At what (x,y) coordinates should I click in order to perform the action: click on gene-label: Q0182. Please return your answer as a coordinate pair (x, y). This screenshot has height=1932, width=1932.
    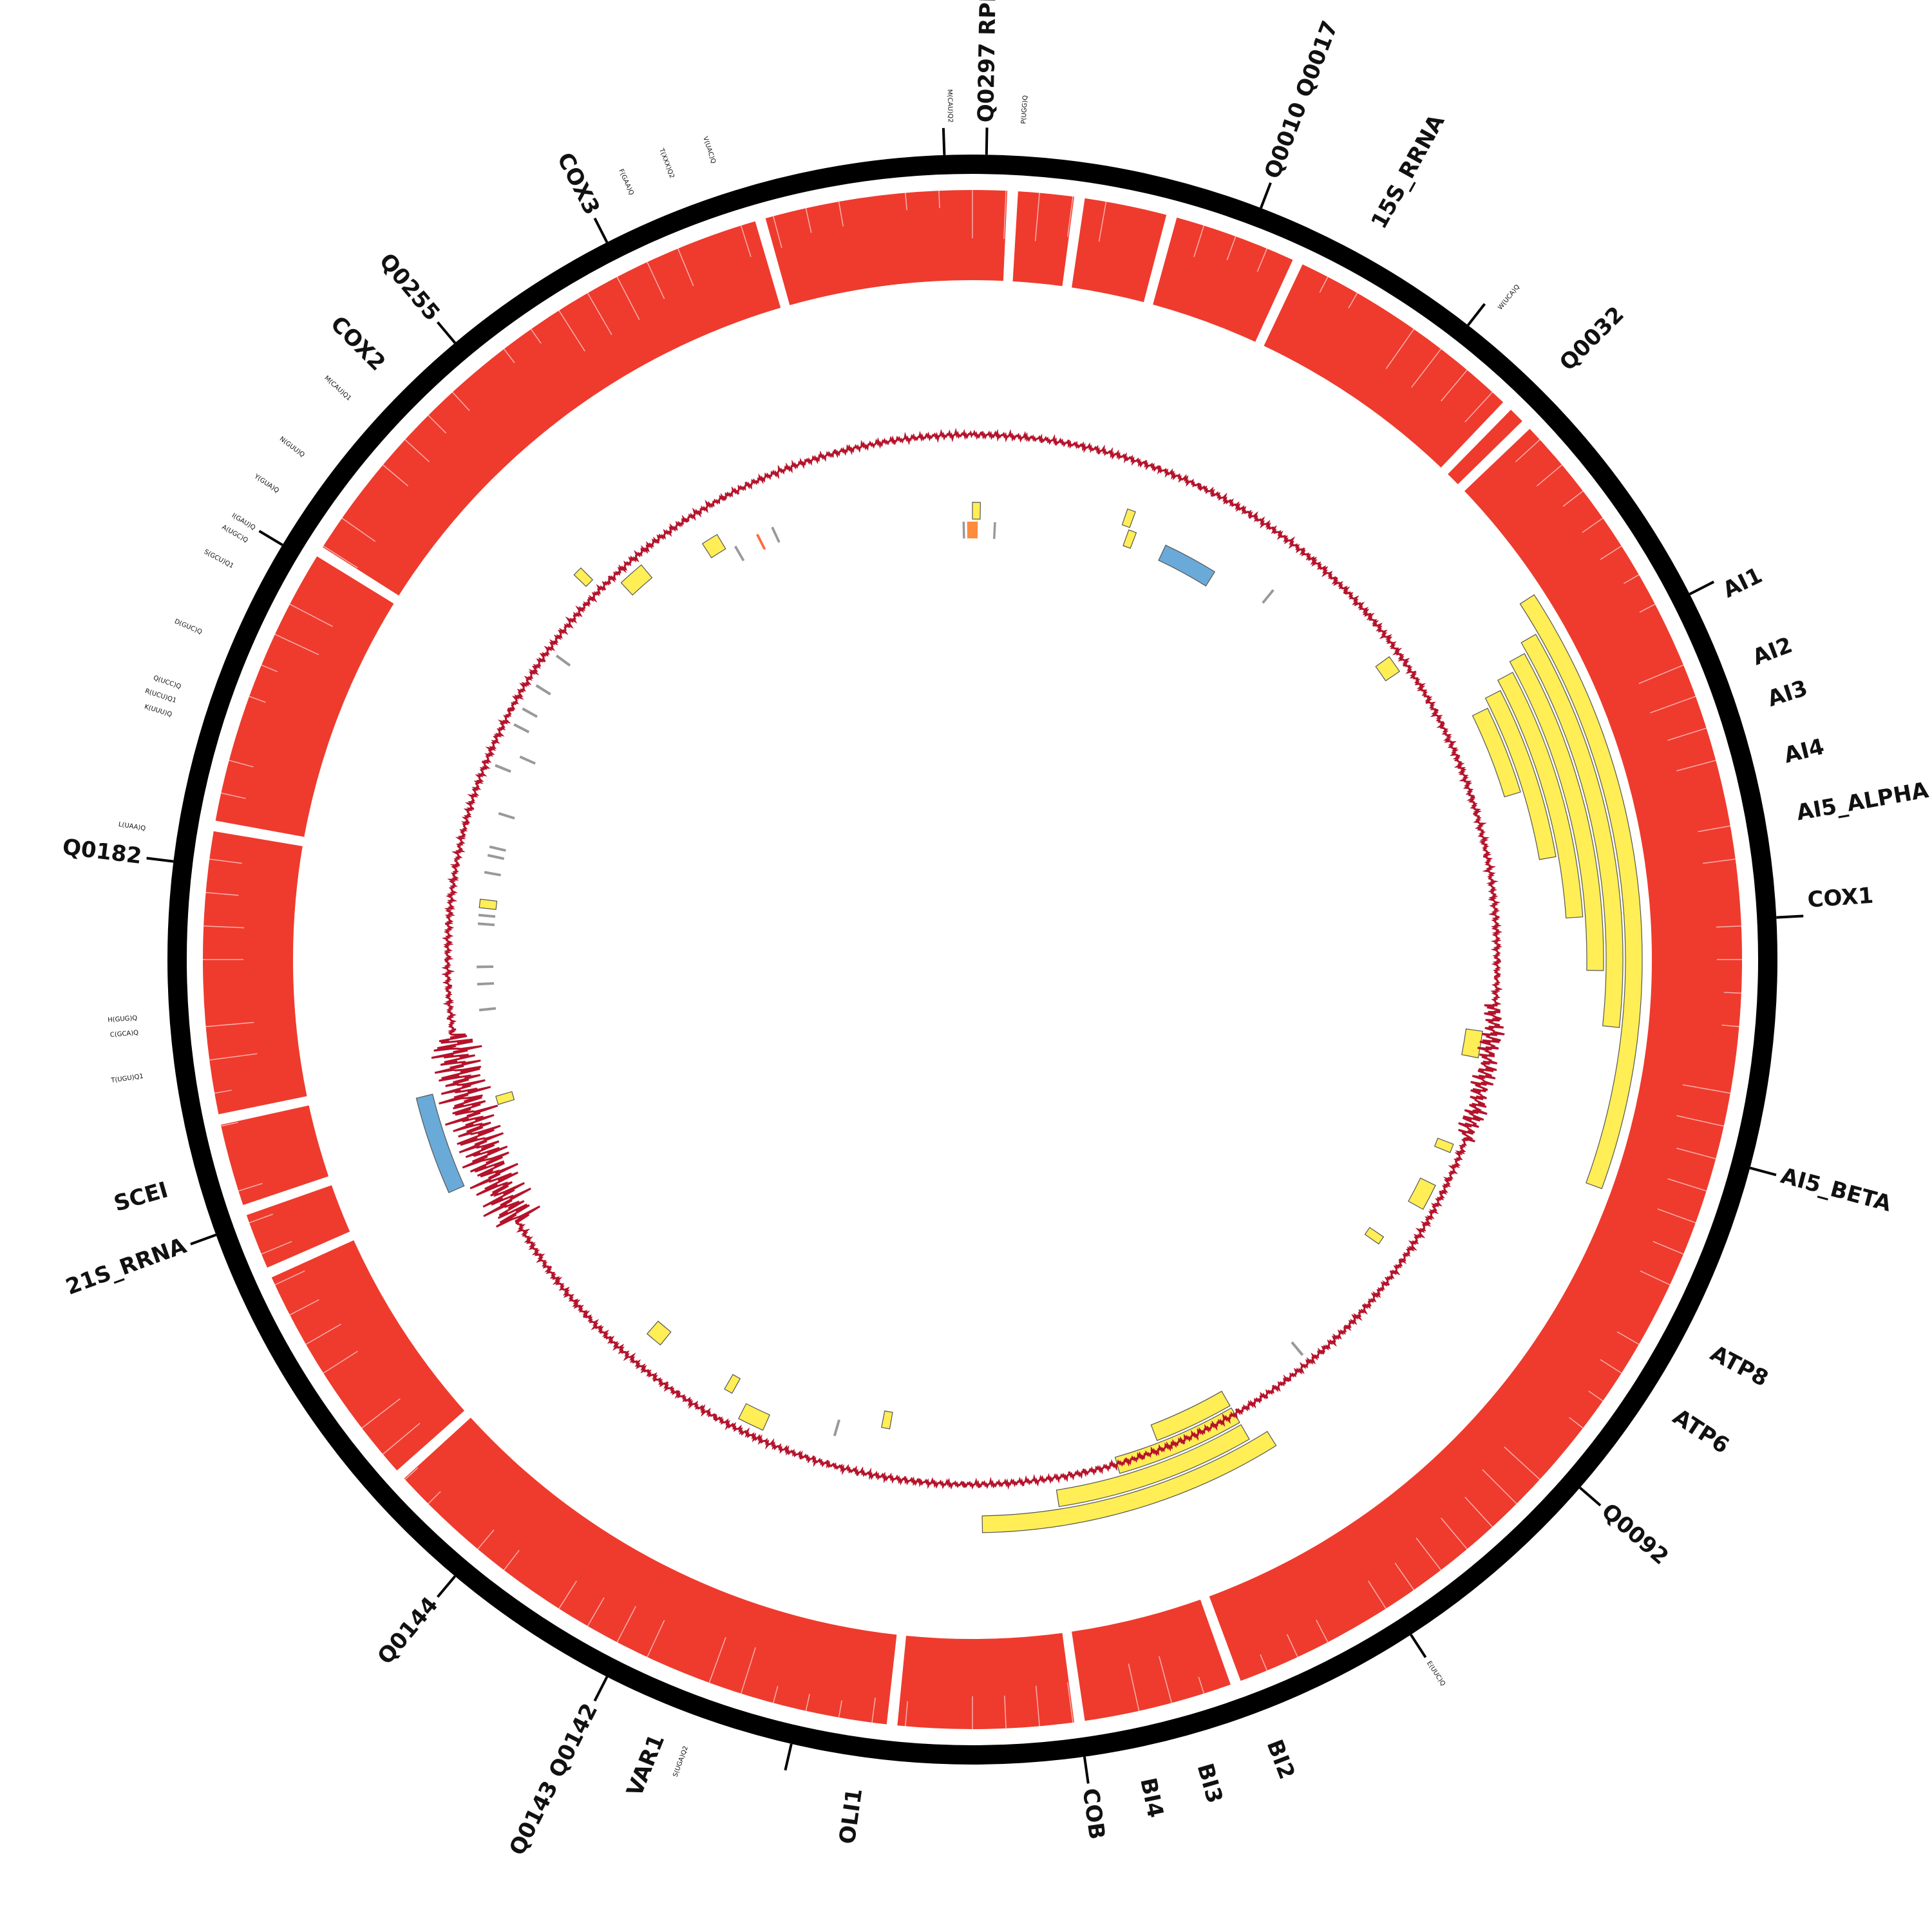
    Looking at the image, I should click on (103, 851).